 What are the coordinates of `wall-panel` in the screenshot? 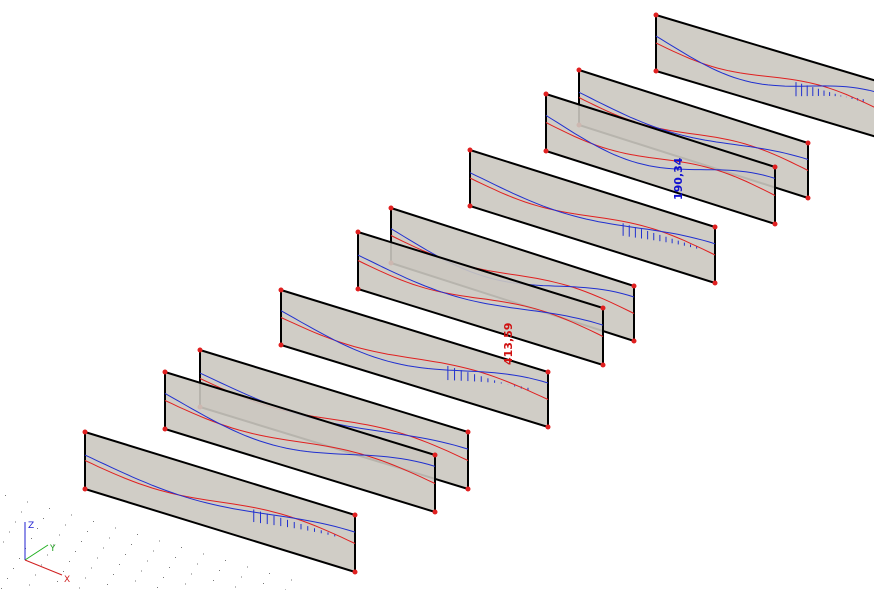 It's located at (764, 75).